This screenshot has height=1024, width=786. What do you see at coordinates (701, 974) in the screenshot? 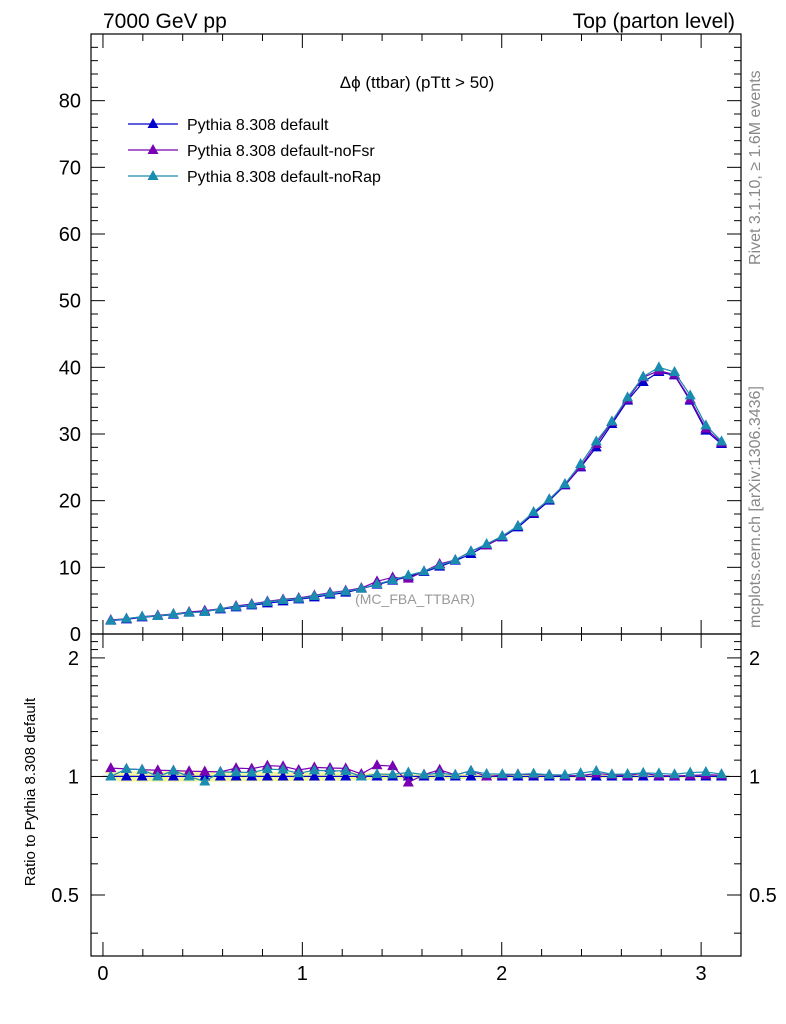
I see `xtick-label: 3` at bounding box center [701, 974].